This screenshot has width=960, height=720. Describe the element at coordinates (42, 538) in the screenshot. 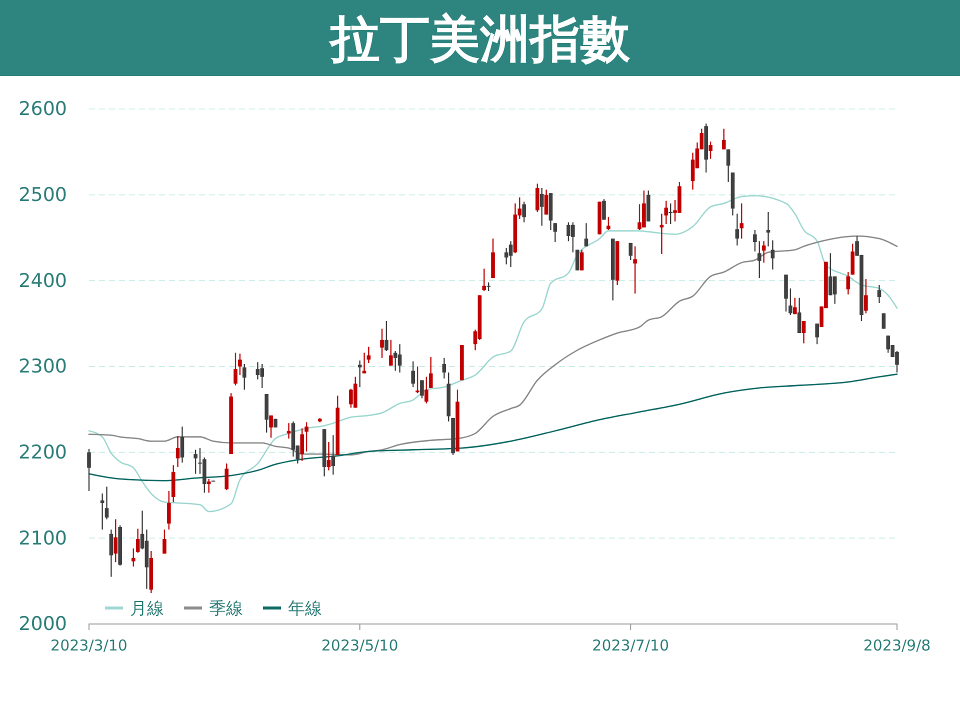

I see `y-tick-label: 2100` at that location.